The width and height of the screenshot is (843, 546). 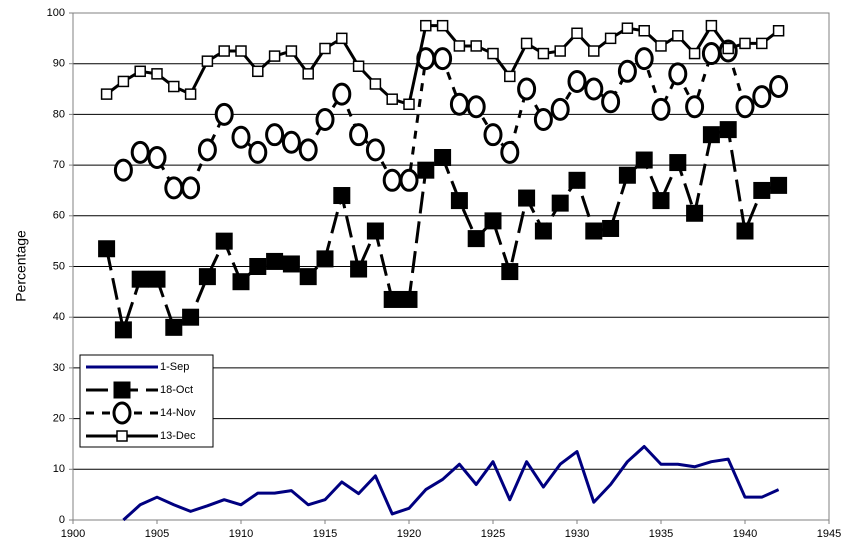 What do you see at coordinates (661, 534) in the screenshot?
I see `x-tick-label: 1935` at bounding box center [661, 534].